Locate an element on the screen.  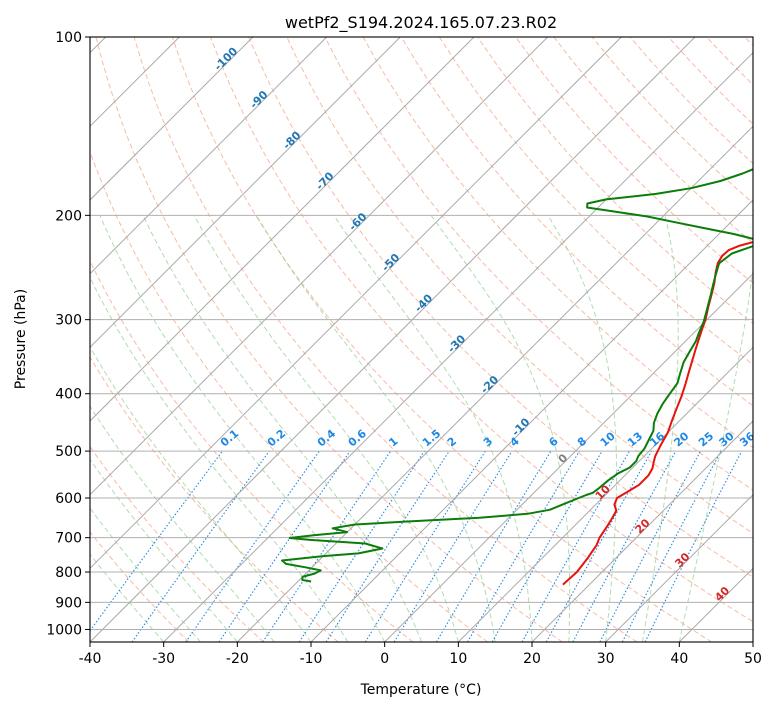
y-tick-label: 500 is located at coordinates (68, 452).